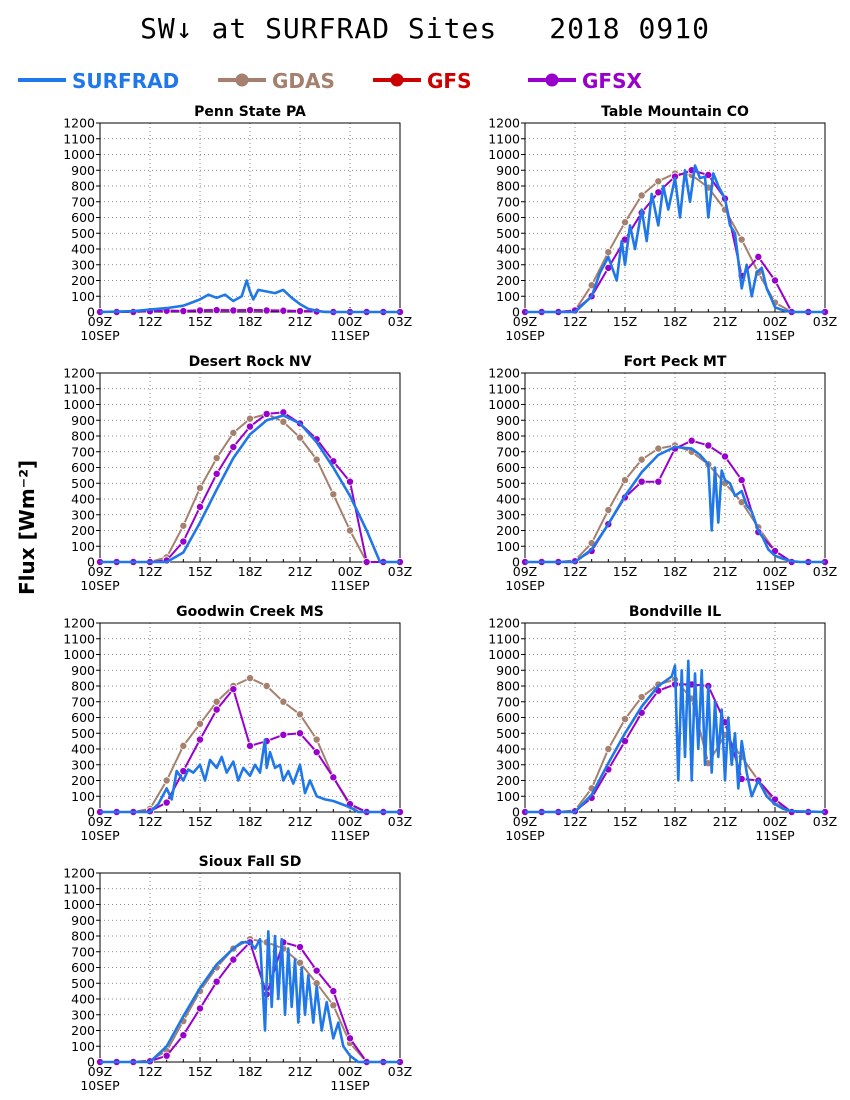  Describe the element at coordinates (675, 362) in the screenshot. I see `panel-title: Fort Peck MT` at that location.